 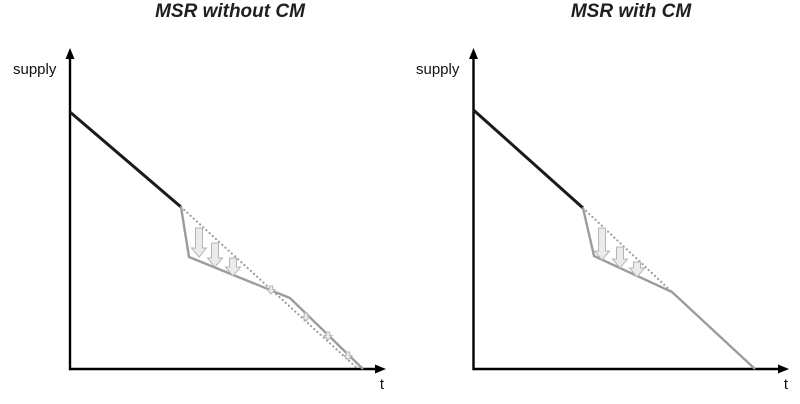 I want to click on supply-path-without-msr-dotted-line-right, so click(x=627, y=250).